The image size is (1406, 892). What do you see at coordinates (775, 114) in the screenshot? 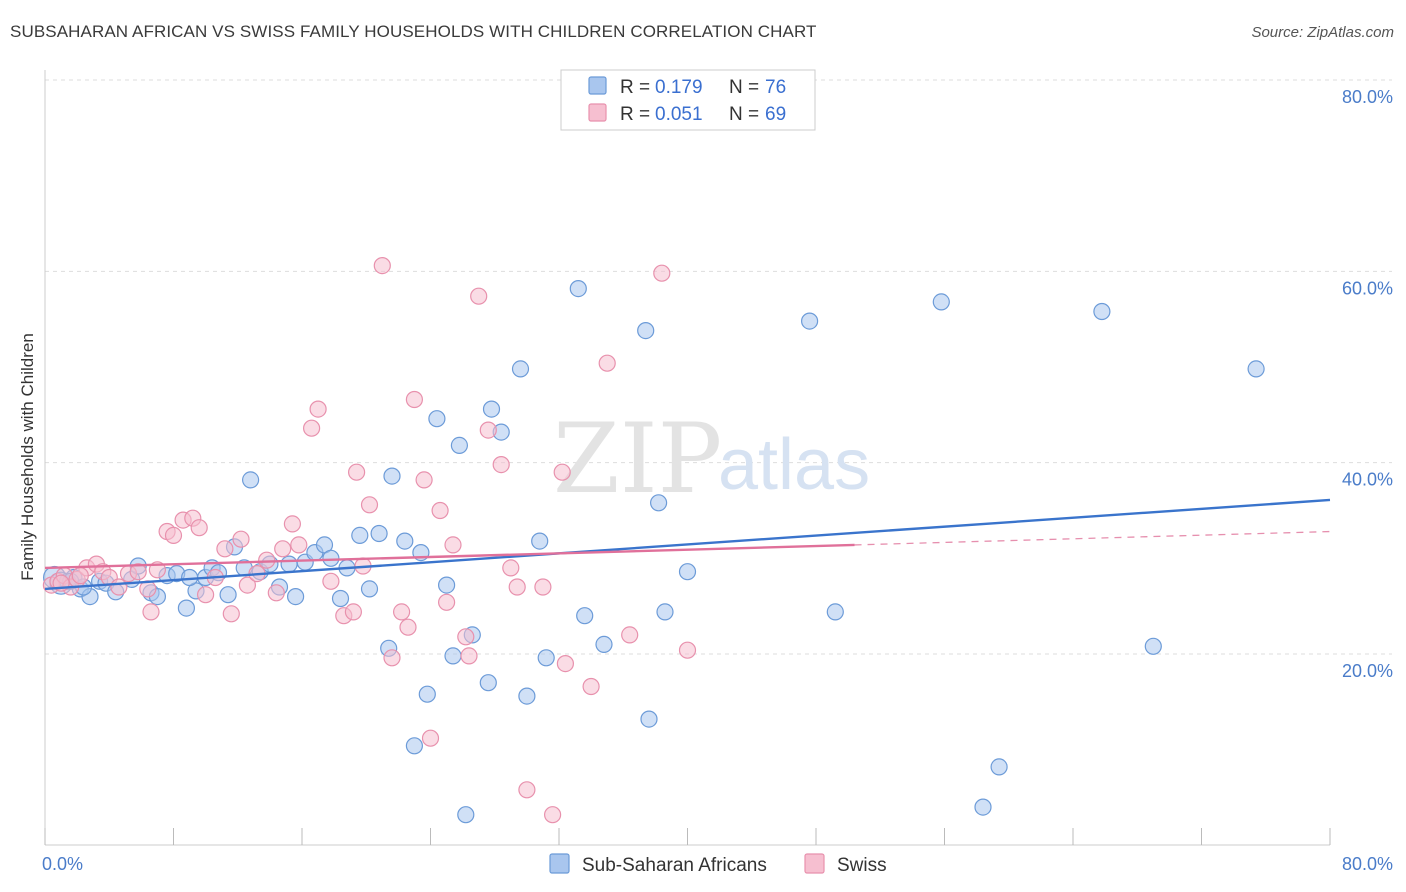
I see `legend-n-value-swiss: 69` at bounding box center [775, 114].